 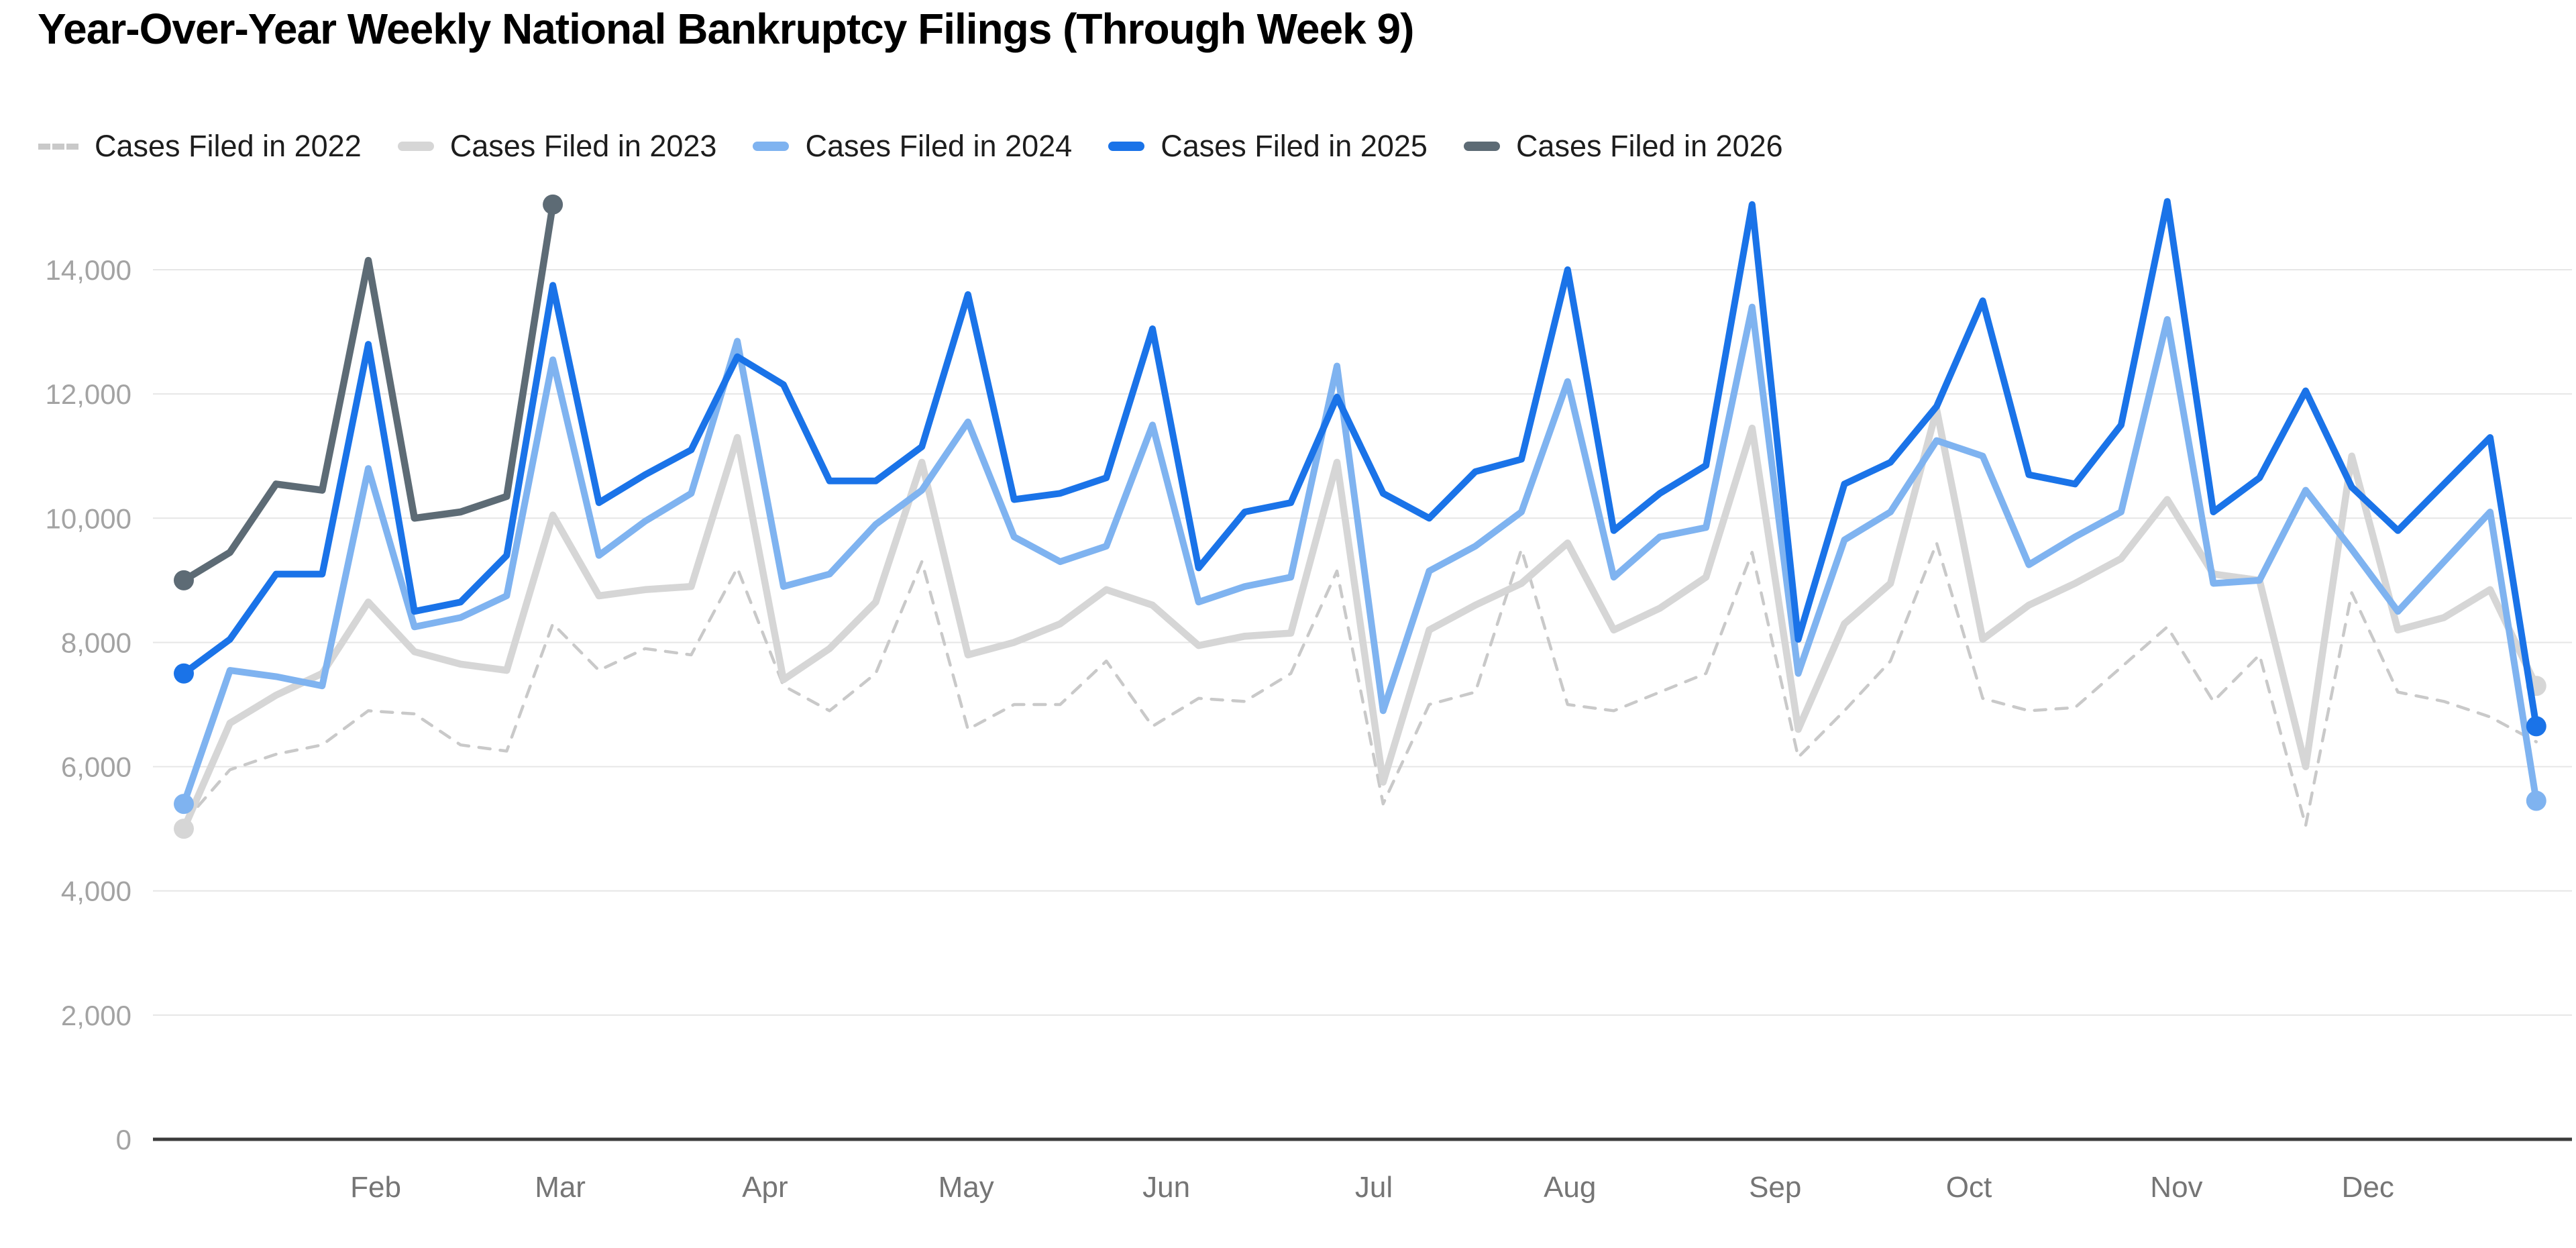 What do you see at coordinates (560, 1187) in the screenshot?
I see `month-label-Mar: Mar` at bounding box center [560, 1187].